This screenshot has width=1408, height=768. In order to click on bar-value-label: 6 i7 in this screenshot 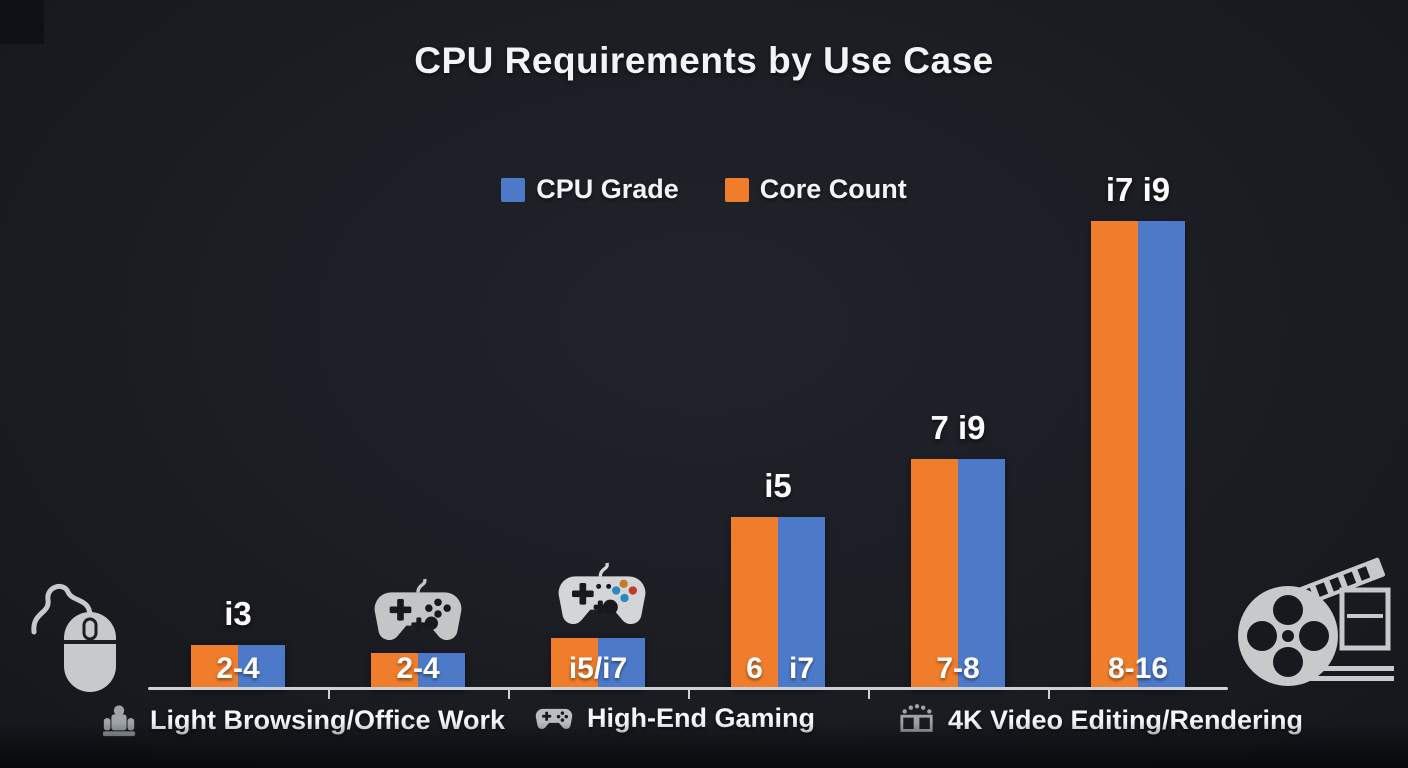, I will do `click(778, 669)`.